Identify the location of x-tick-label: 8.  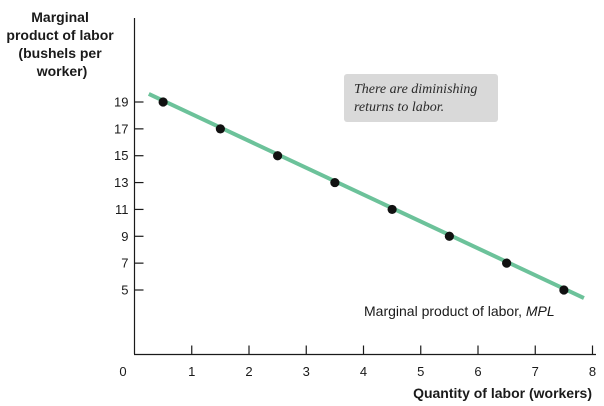
(592, 371).